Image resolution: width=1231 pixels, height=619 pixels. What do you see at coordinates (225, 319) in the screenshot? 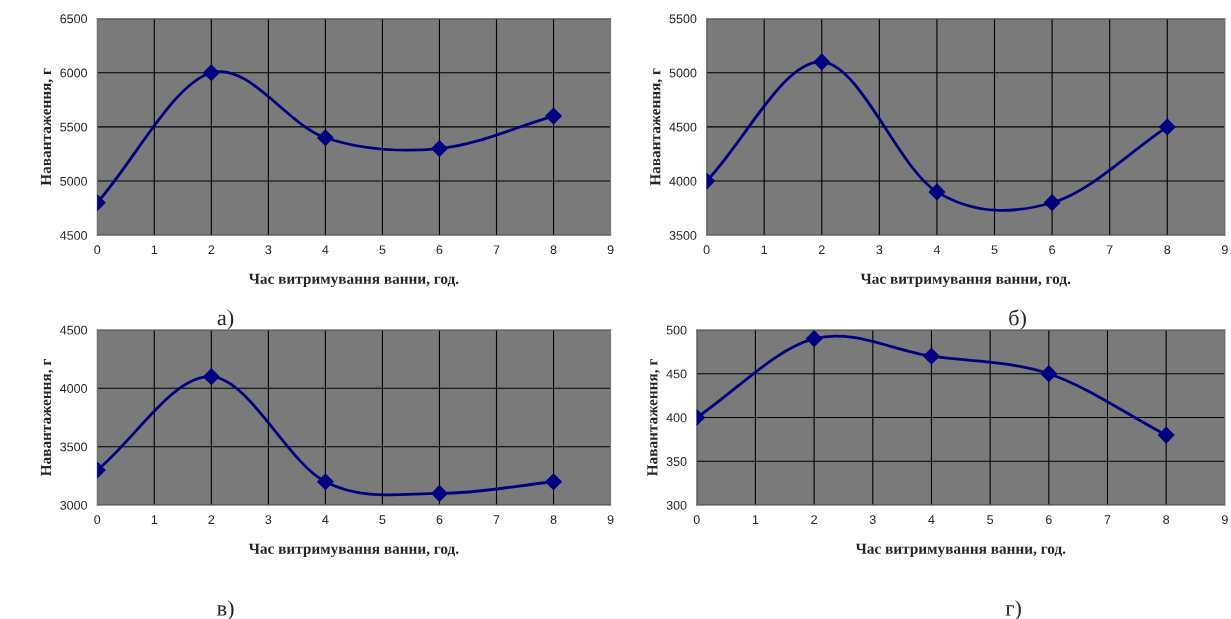
I see `text: а)` at bounding box center [225, 319].